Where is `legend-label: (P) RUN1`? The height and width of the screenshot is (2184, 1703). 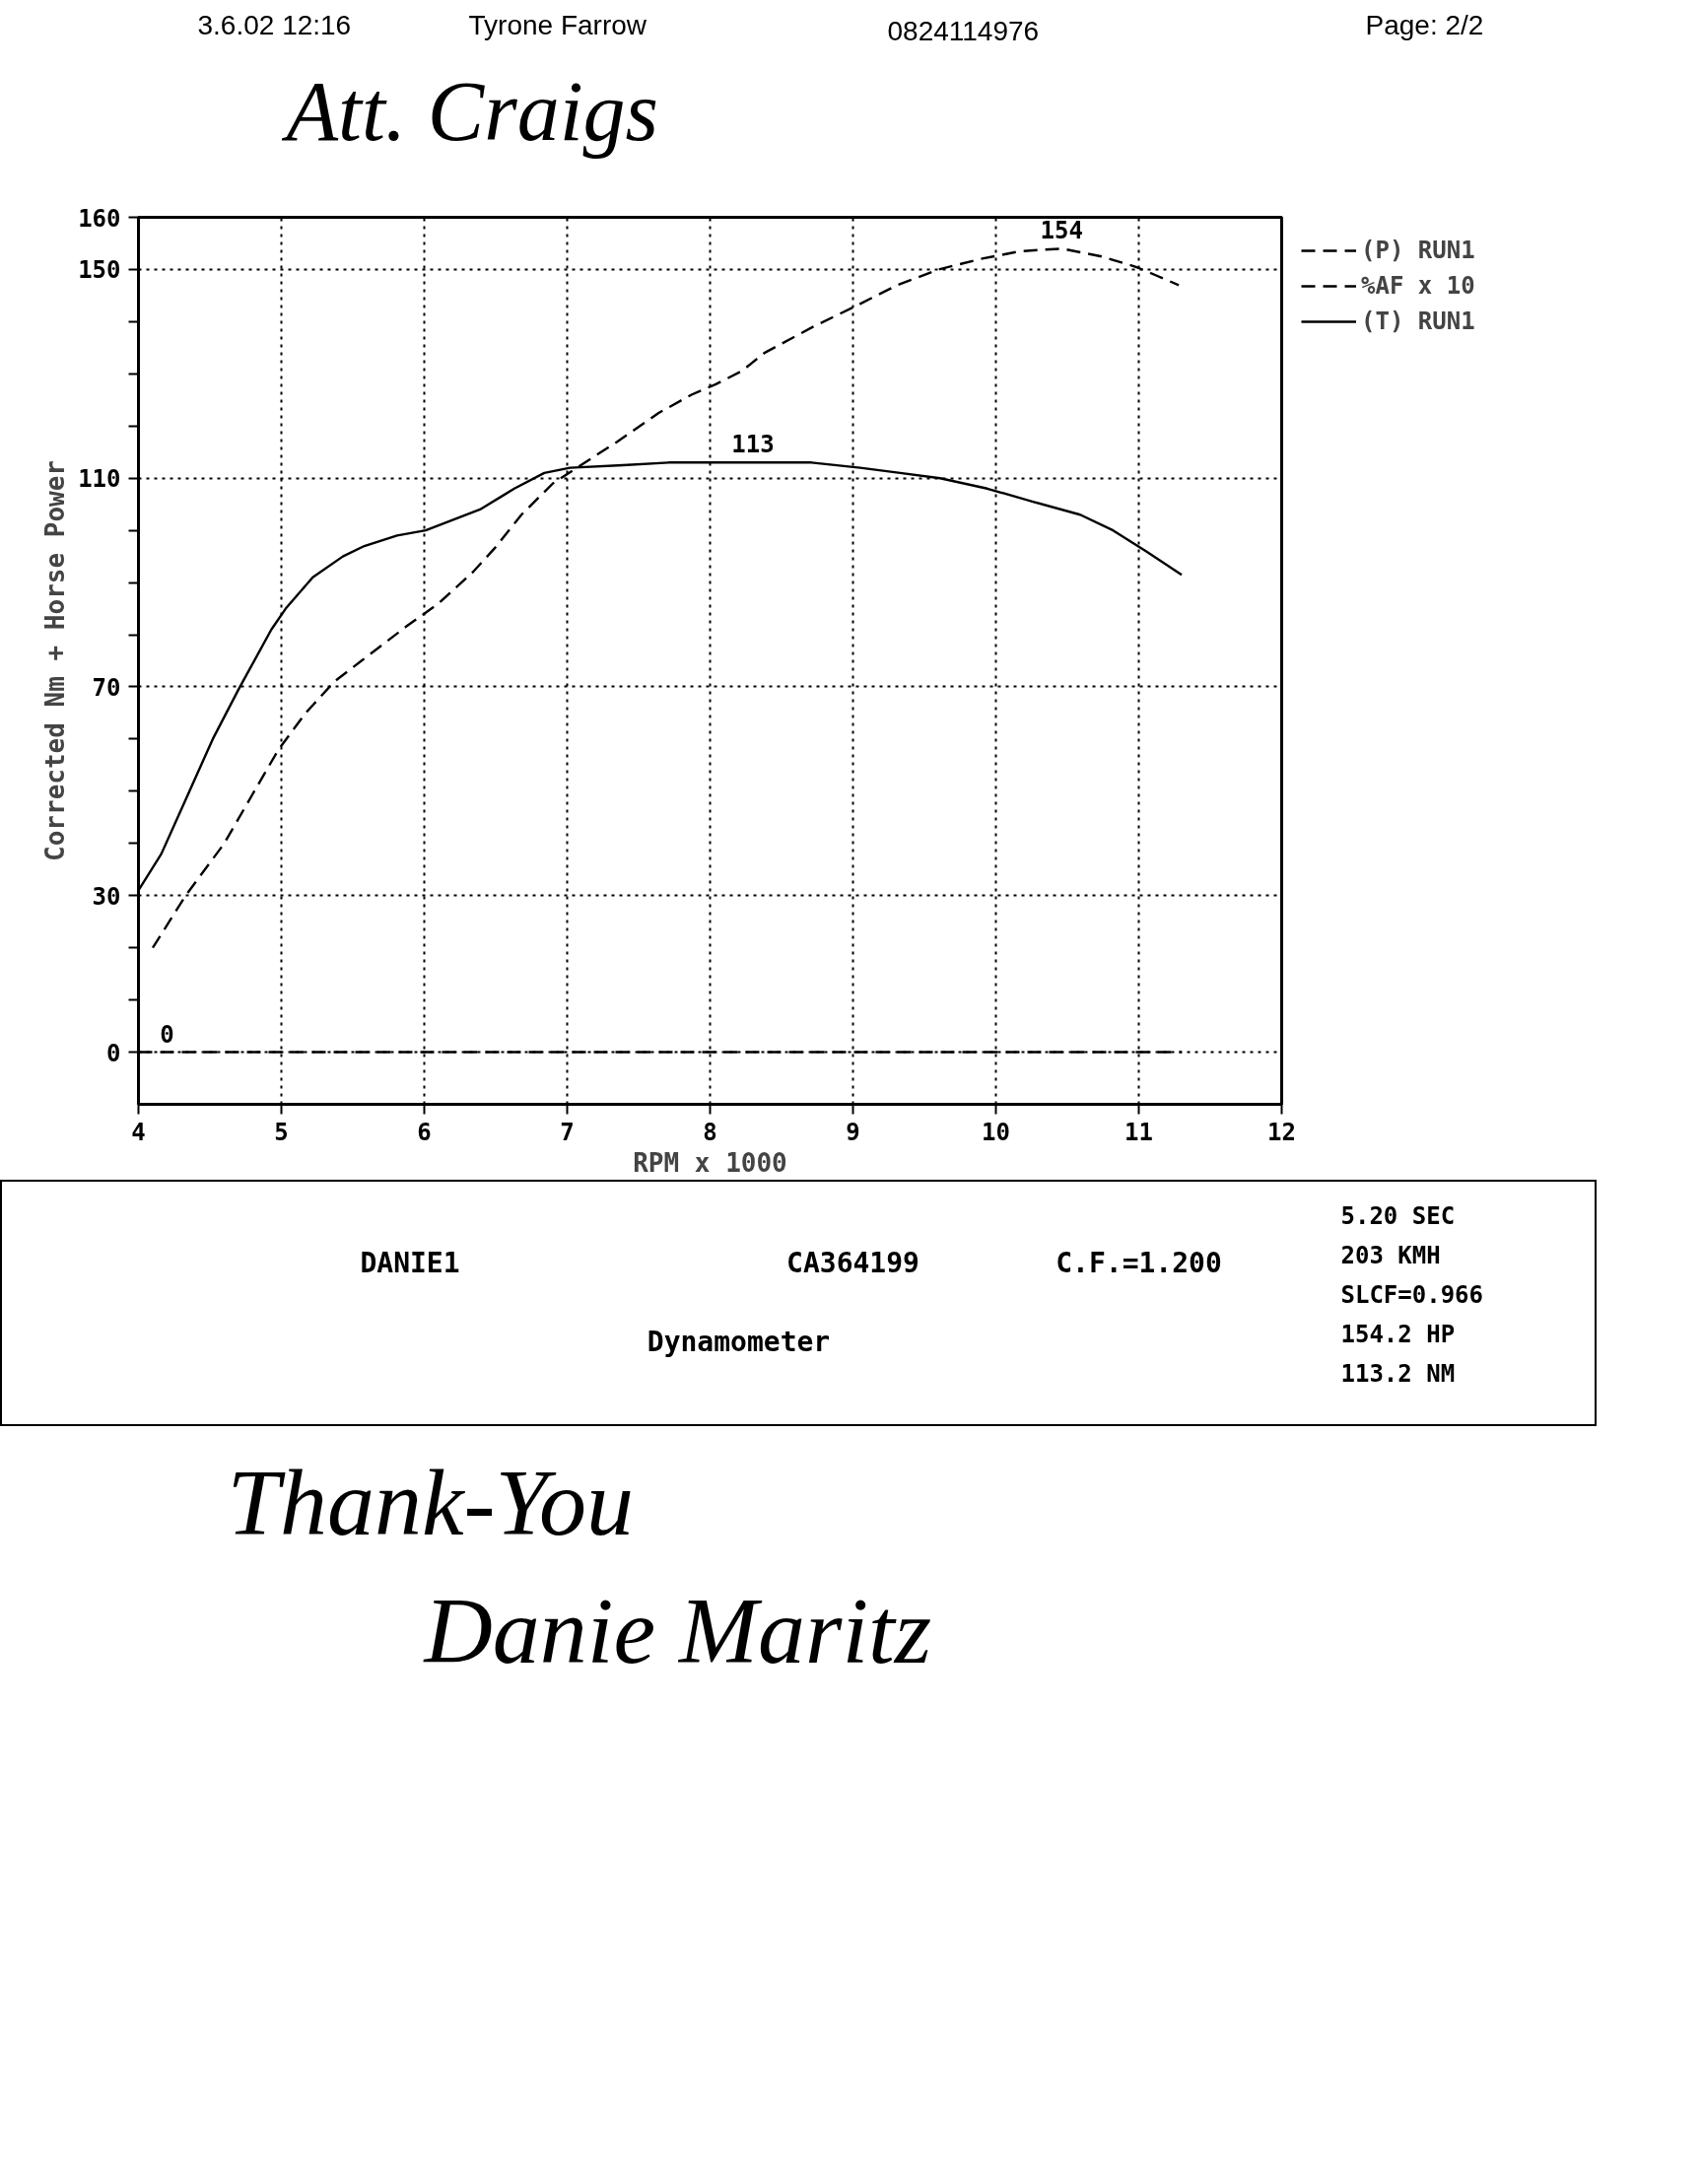 legend-label: (P) RUN1 is located at coordinates (1418, 250).